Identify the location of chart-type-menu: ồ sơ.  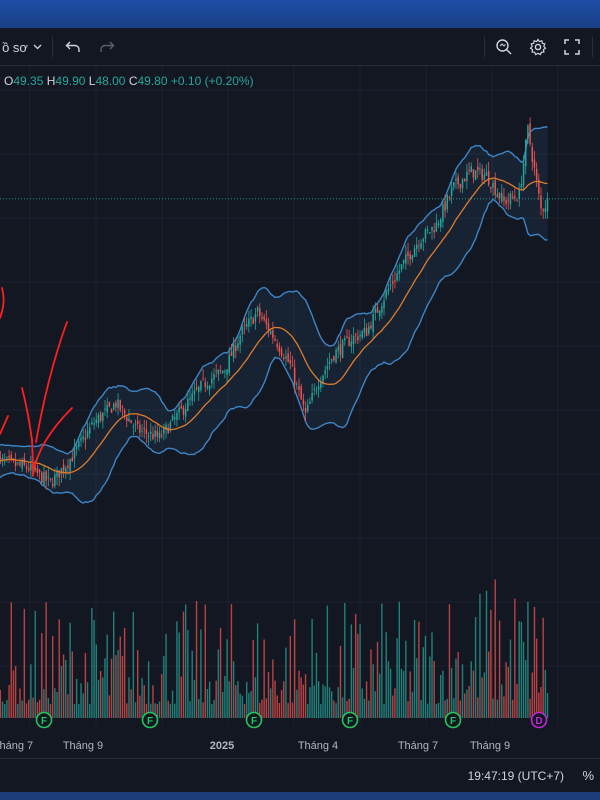
(22, 47).